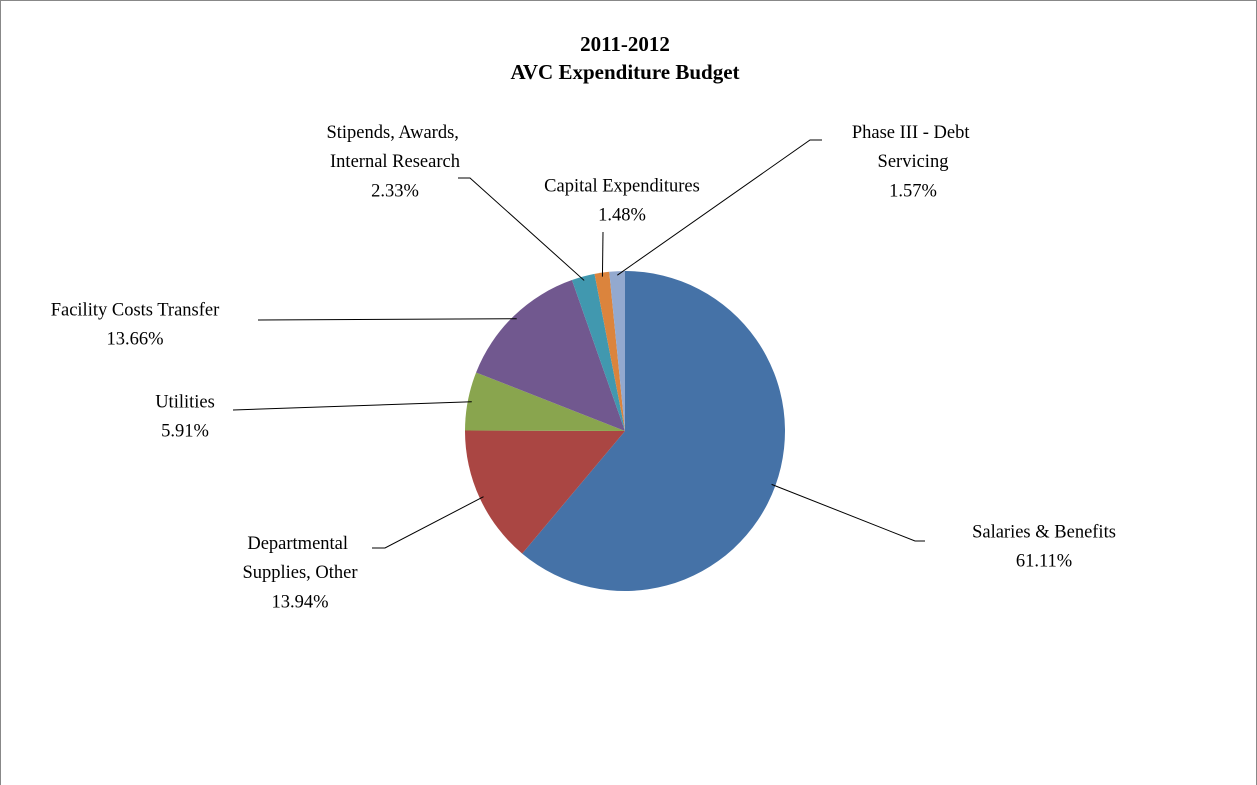 The height and width of the screenshot is (785, 1257). I want to click on label-line: Supplies, Other, so click(299, 573).